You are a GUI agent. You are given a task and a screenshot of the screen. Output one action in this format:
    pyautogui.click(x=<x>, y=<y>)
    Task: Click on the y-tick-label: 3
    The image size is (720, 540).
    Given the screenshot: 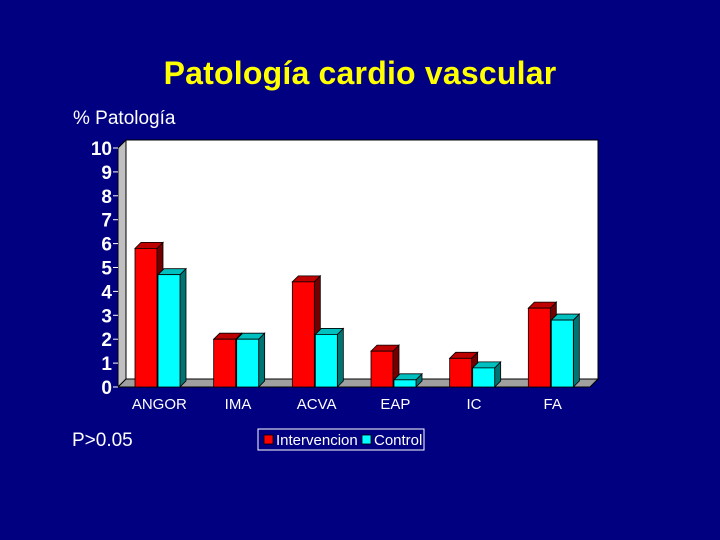 What is the action you would take?
    pyautogui.click(x=106, y=316)
    